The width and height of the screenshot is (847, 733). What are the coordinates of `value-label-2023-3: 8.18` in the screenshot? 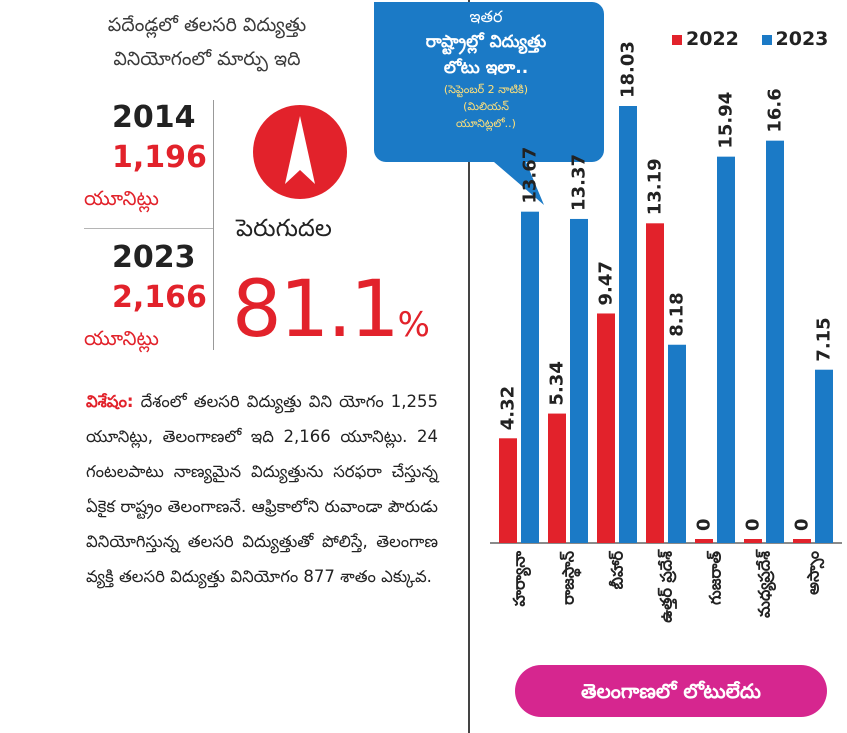 It's located at (677, 314).